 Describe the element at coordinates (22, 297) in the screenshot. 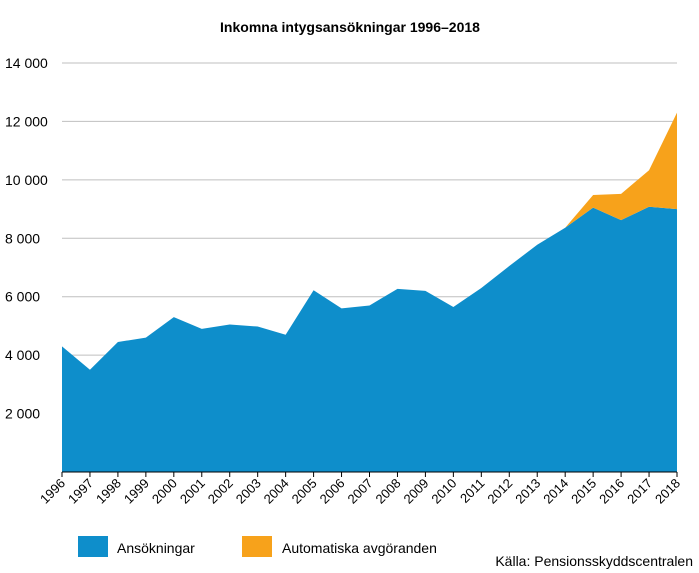

I see `y-tick-label: 6 000` at that location.